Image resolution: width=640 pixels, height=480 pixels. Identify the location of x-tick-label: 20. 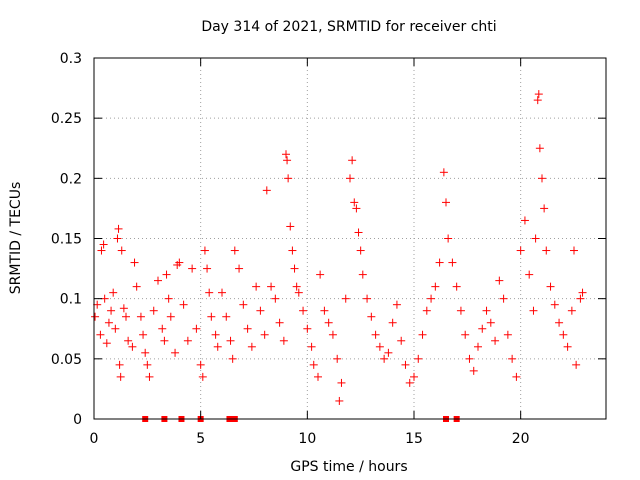
(521, 439).